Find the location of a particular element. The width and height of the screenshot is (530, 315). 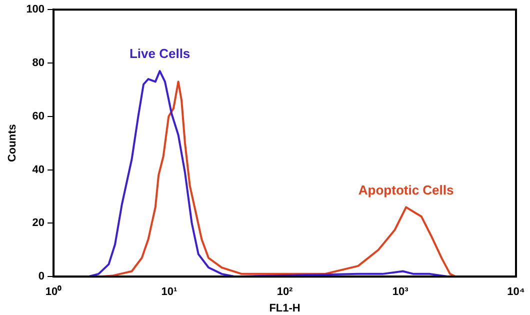

x-tick-label: 10² is located at coordinates (285, 292).